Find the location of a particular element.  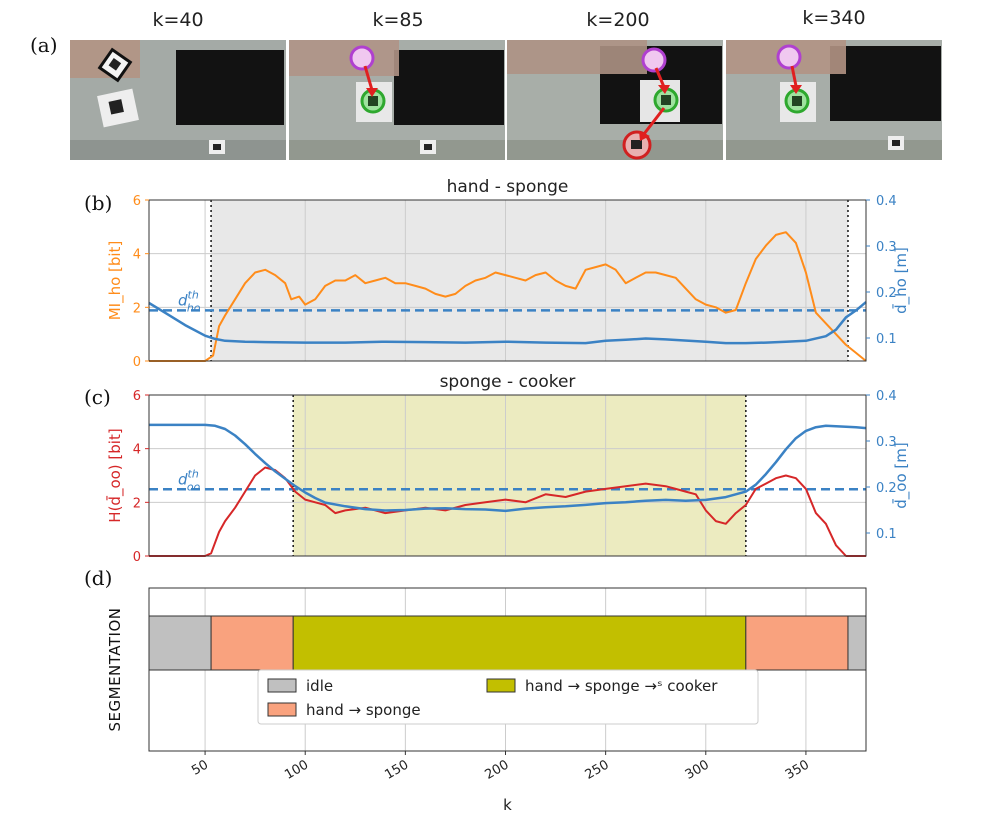

x-tick-label: 150 is located at coordinates (396, 769).